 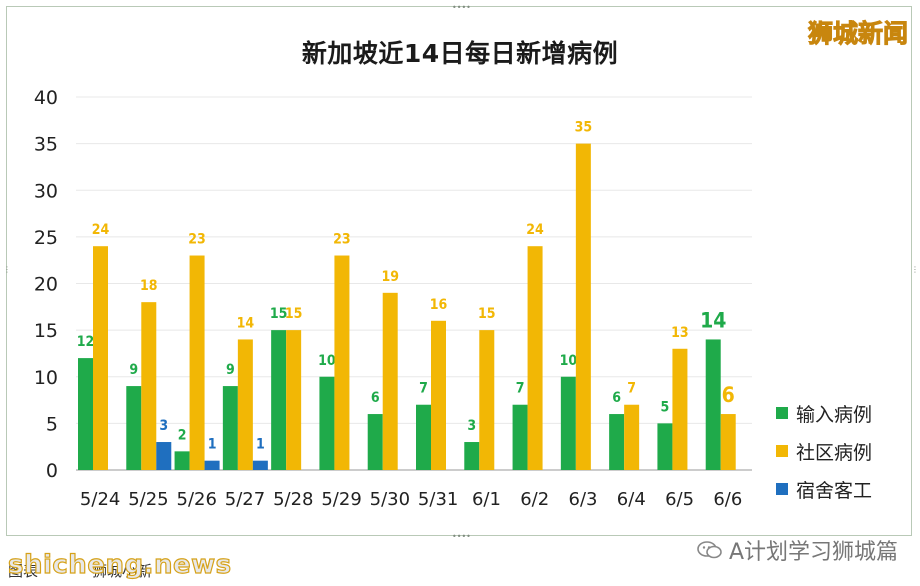 I want to click on legend-item-dorm: 宿舍客工, so click(x=824, y=489).